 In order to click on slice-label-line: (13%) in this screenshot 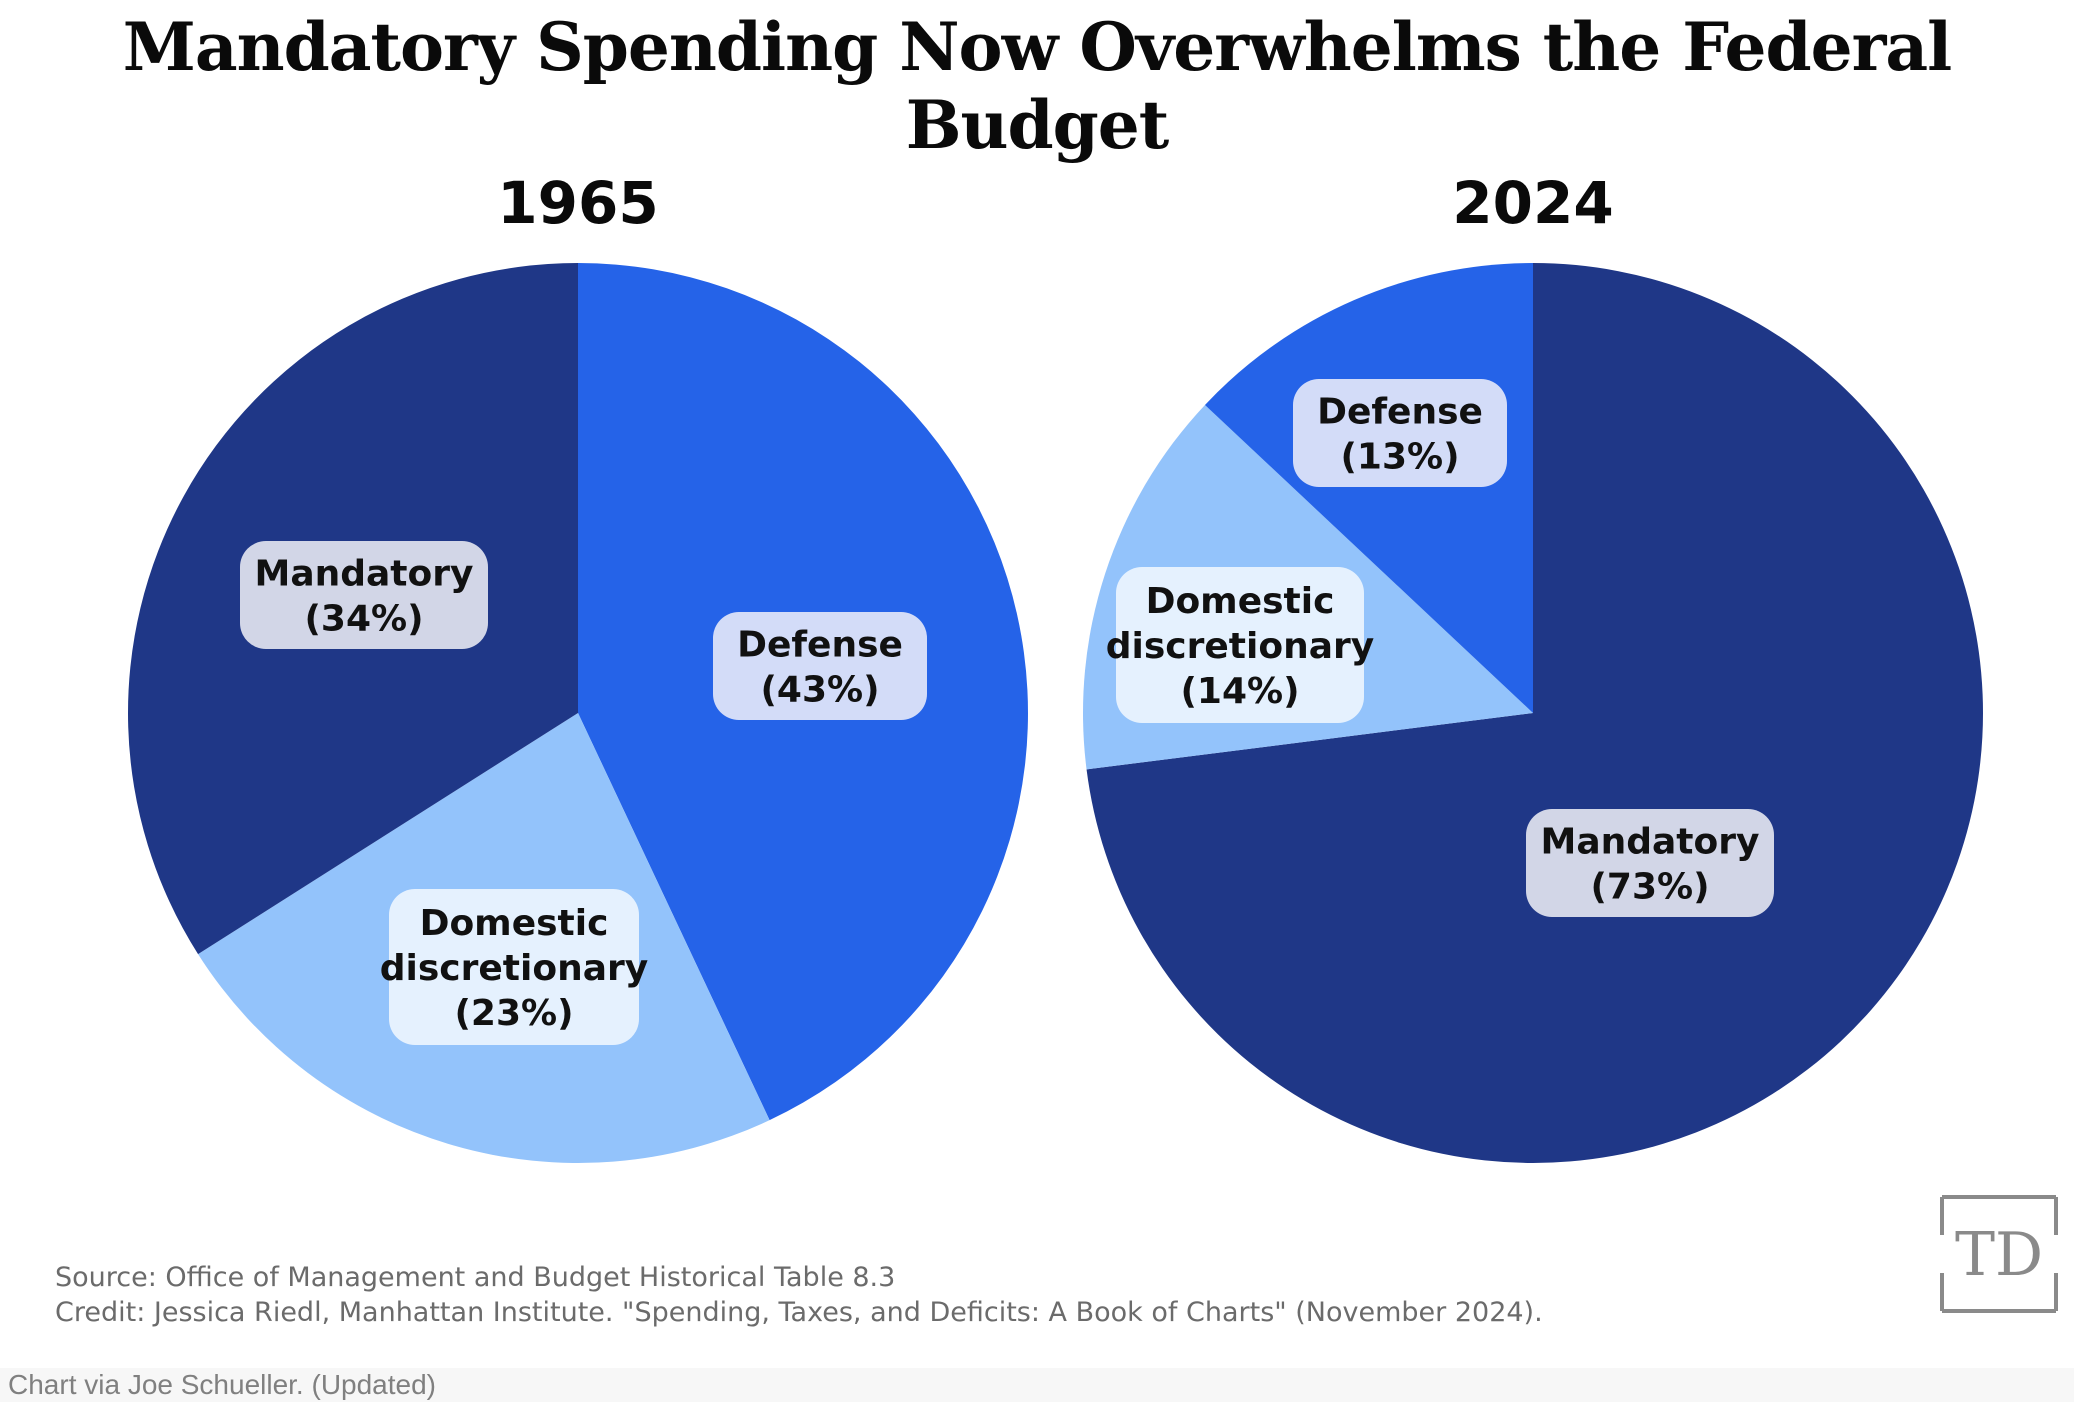, I will do `click(1399, 457)`.